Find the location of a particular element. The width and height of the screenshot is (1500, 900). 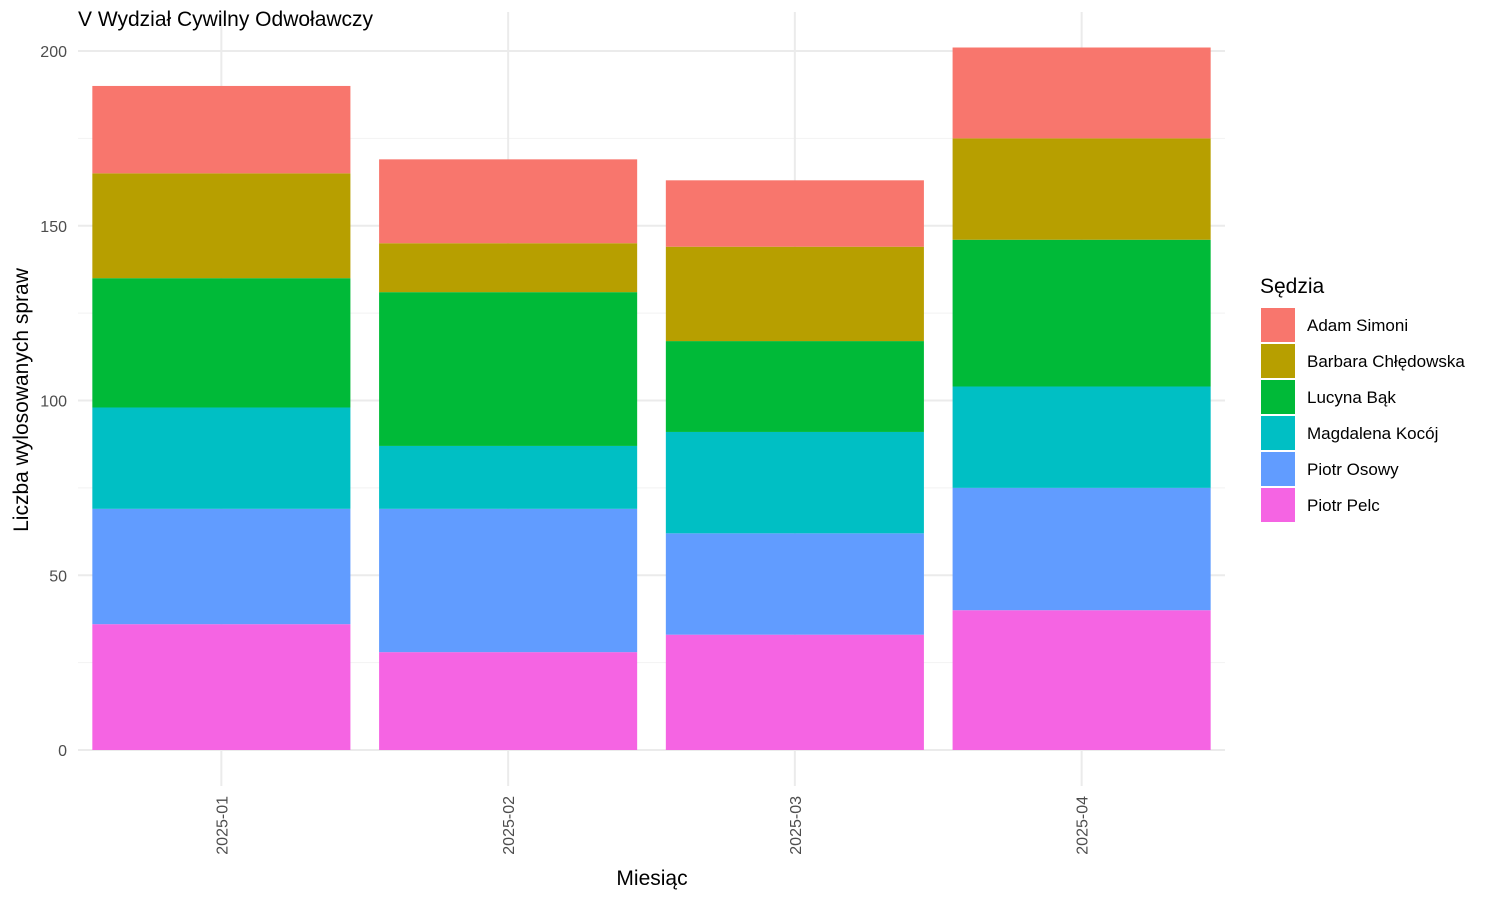

x-tick-label: 2025-02 is located at coordinates (509, 825).